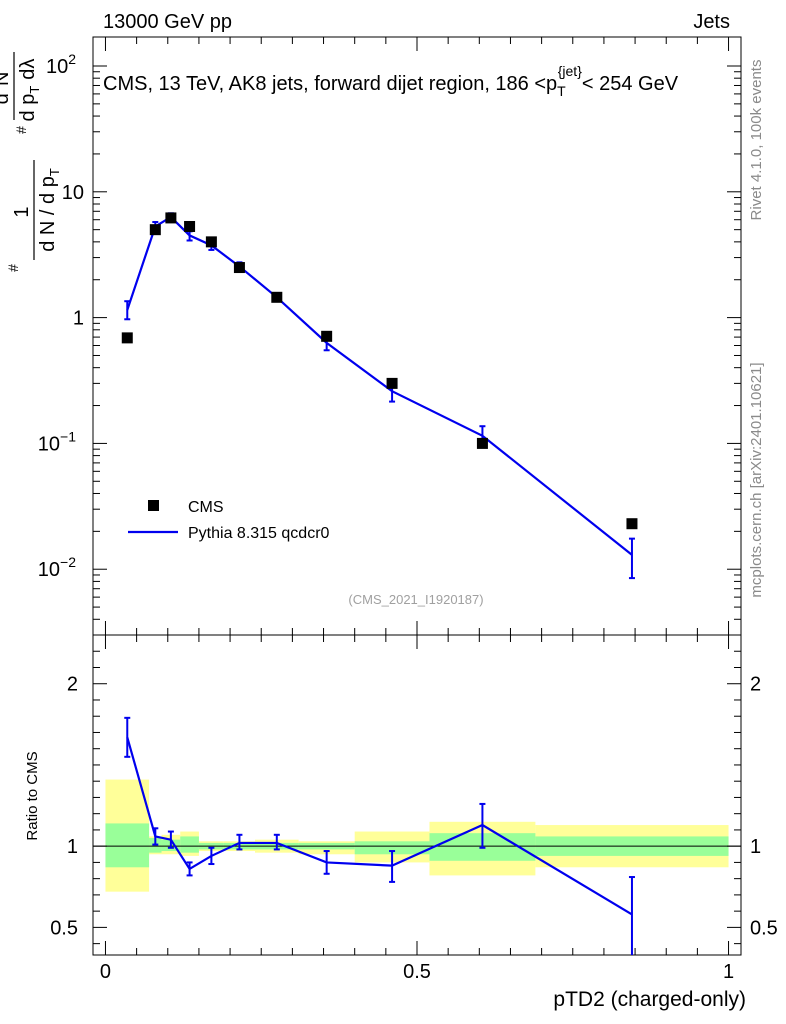 The image size is (786, 1024). I want to click on y-label-d2n: d2N, so click(6, 88).